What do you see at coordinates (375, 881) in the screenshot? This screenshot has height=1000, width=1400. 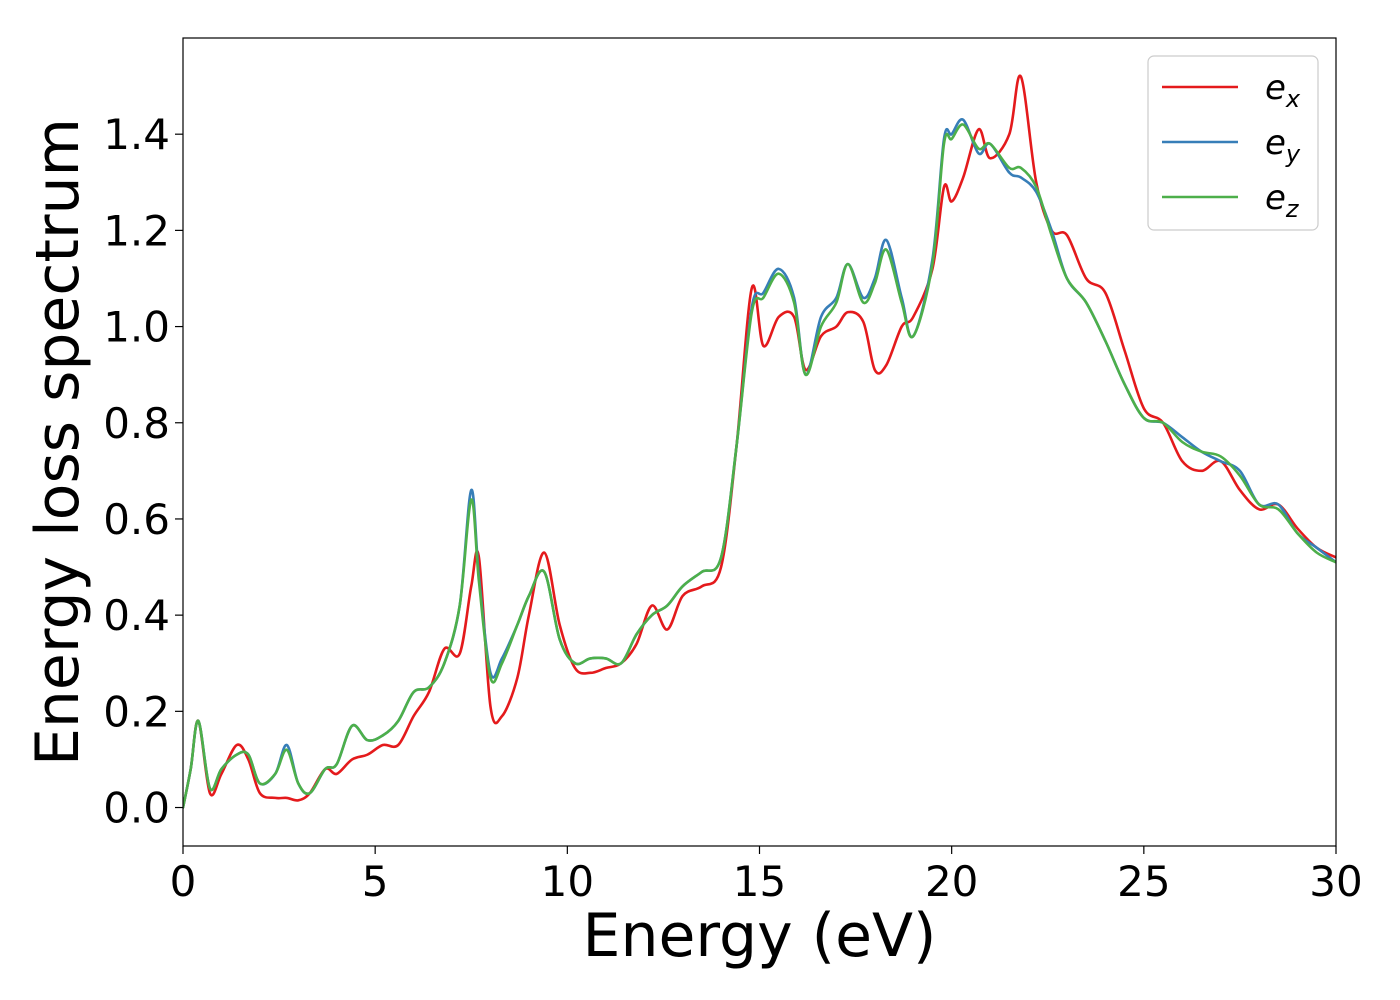 I see `x-tick-label: 5` at bounding box center [375, 881].